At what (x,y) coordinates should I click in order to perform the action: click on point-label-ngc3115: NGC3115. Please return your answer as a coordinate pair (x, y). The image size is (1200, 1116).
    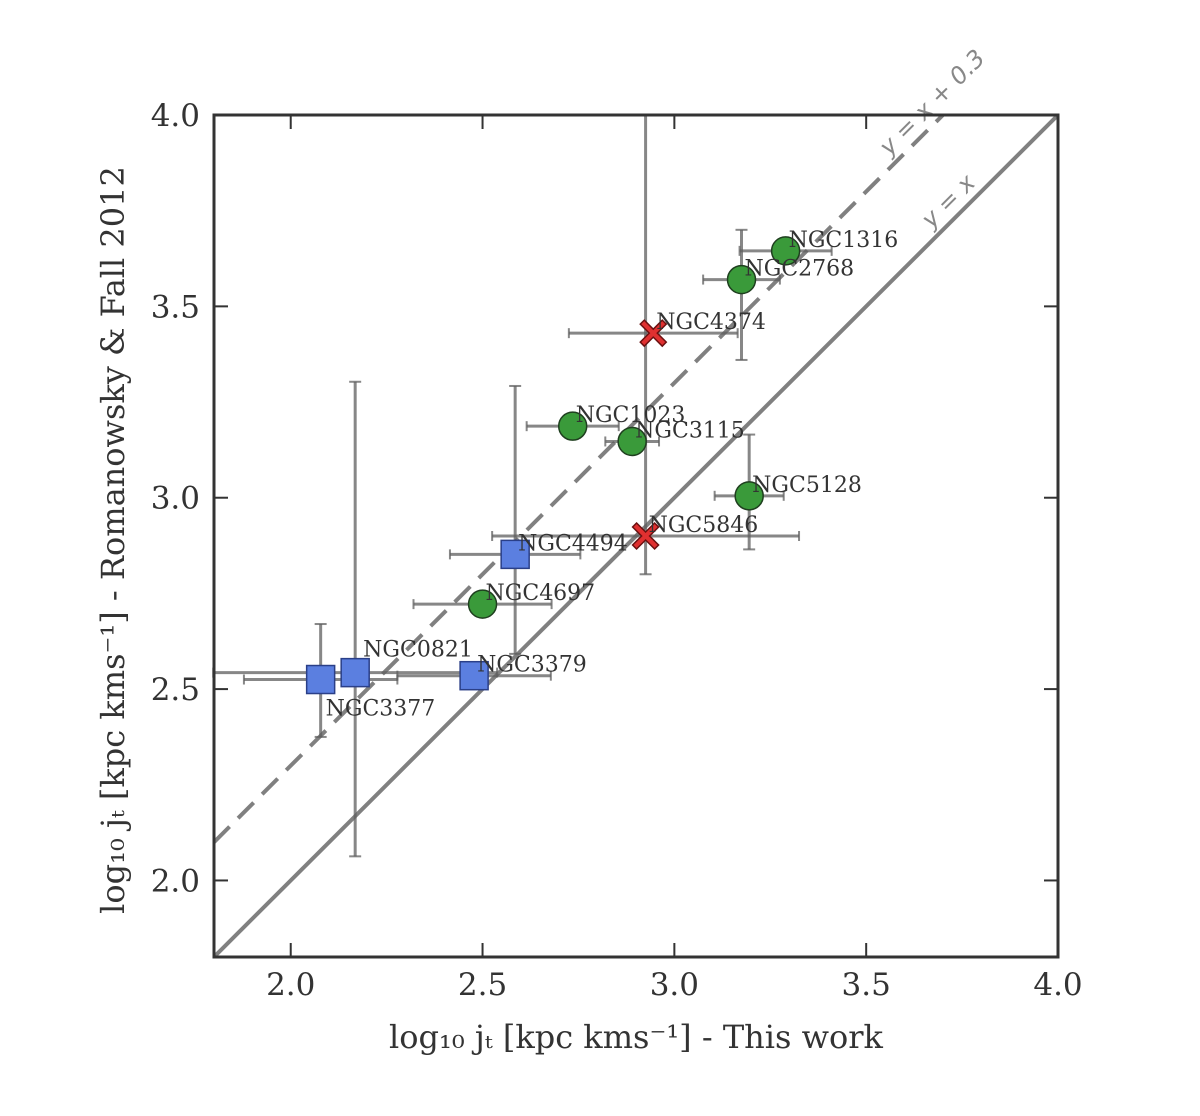
    Looking at the image, I should click on (690, 430).